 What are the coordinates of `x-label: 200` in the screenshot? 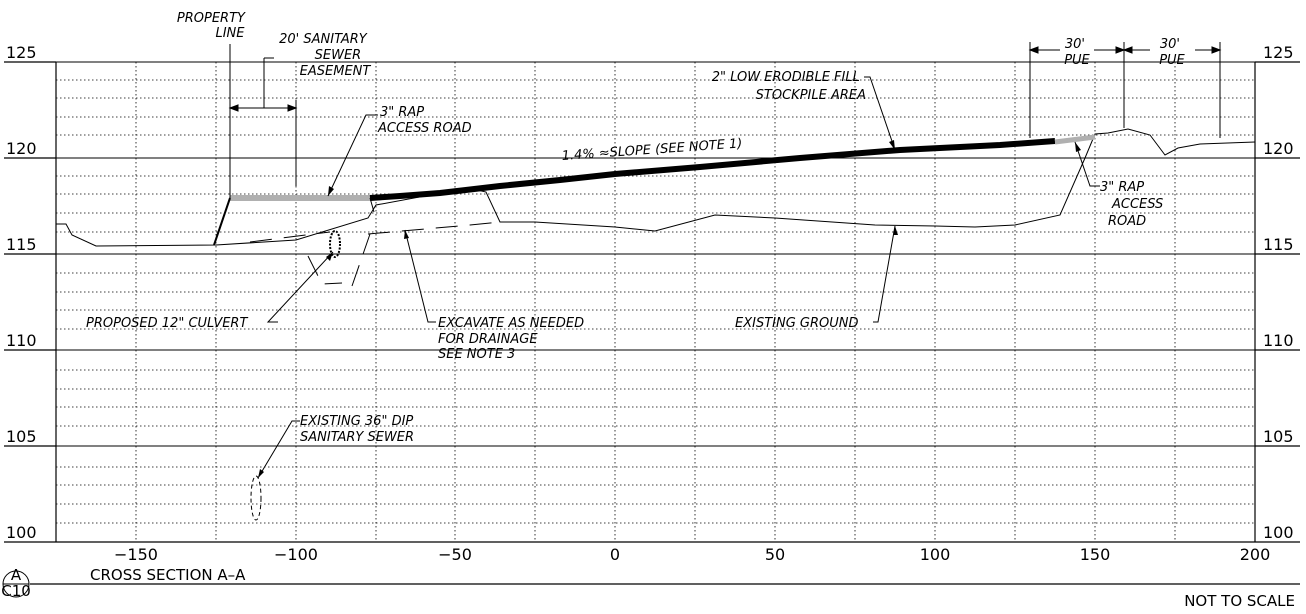 It's located at (1255, 554).